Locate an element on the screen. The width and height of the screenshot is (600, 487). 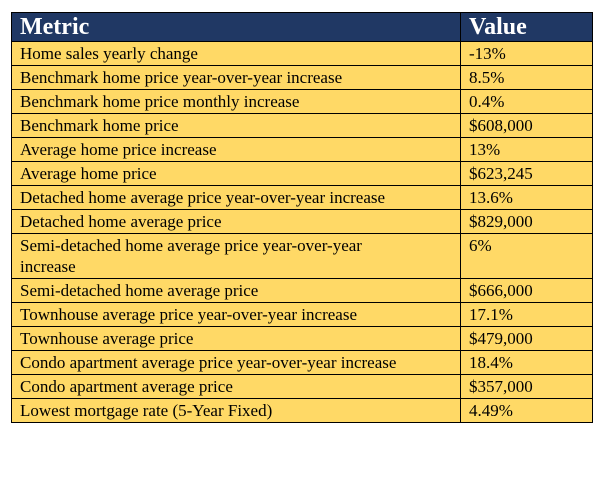
value-cell: 0.4% is located at coordinates (526, 101).